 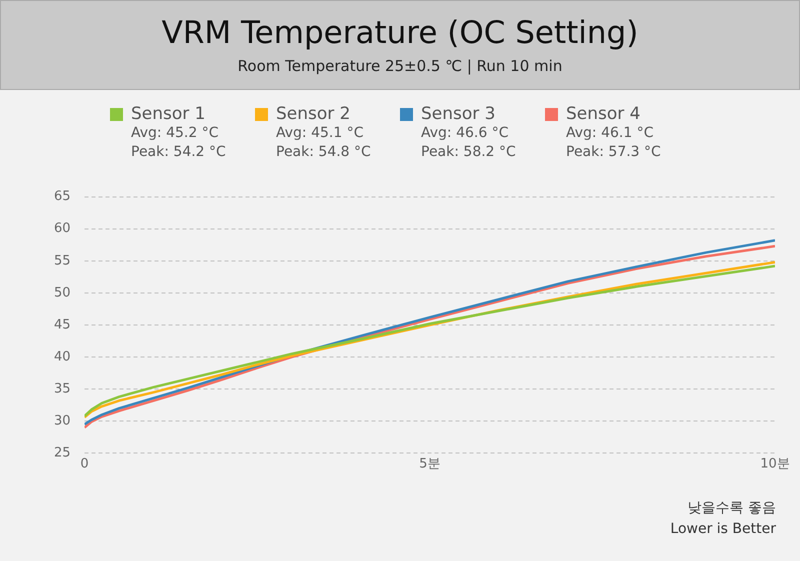 What do you see at coordinates (731, 508) in the screenshot?
I see `text: 낮을수록 좋음` at bounding box center [731, 508].